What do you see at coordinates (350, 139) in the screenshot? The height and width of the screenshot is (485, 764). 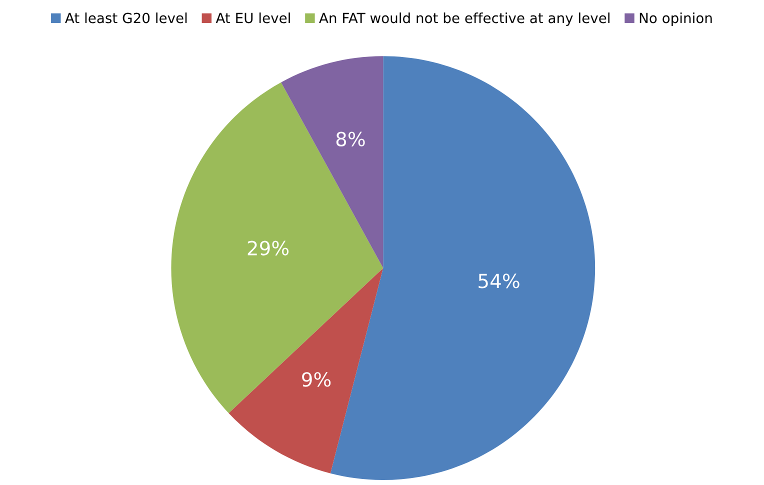 I see `data-label: 8%` at bounding box center [350, 139].